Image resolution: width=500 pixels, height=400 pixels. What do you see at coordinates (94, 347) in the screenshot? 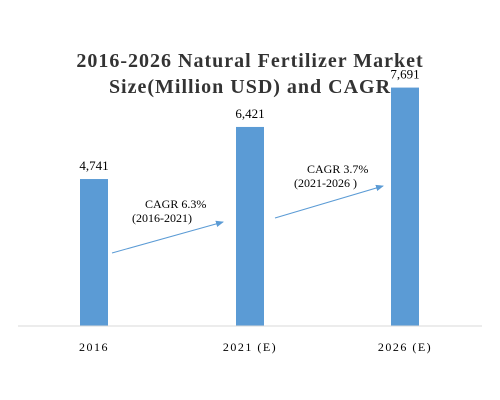
I see `category-label-0: 2016` at bounding box center [94, 347].